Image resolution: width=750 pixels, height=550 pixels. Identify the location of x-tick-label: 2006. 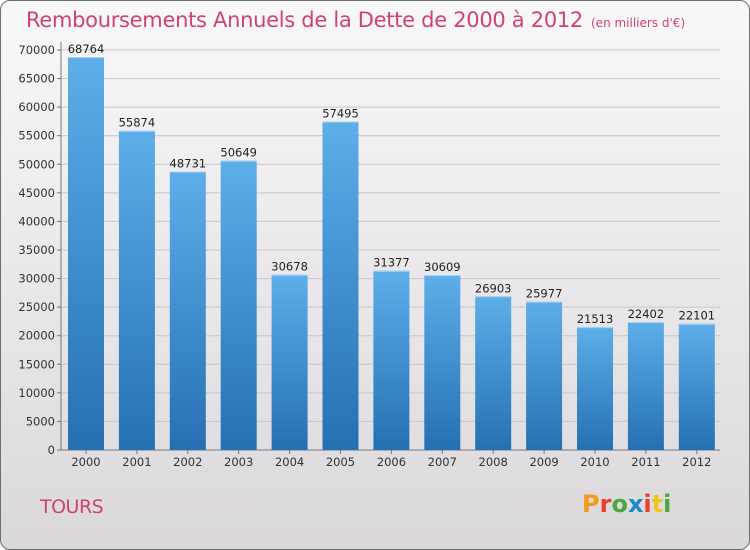
(391, 462).